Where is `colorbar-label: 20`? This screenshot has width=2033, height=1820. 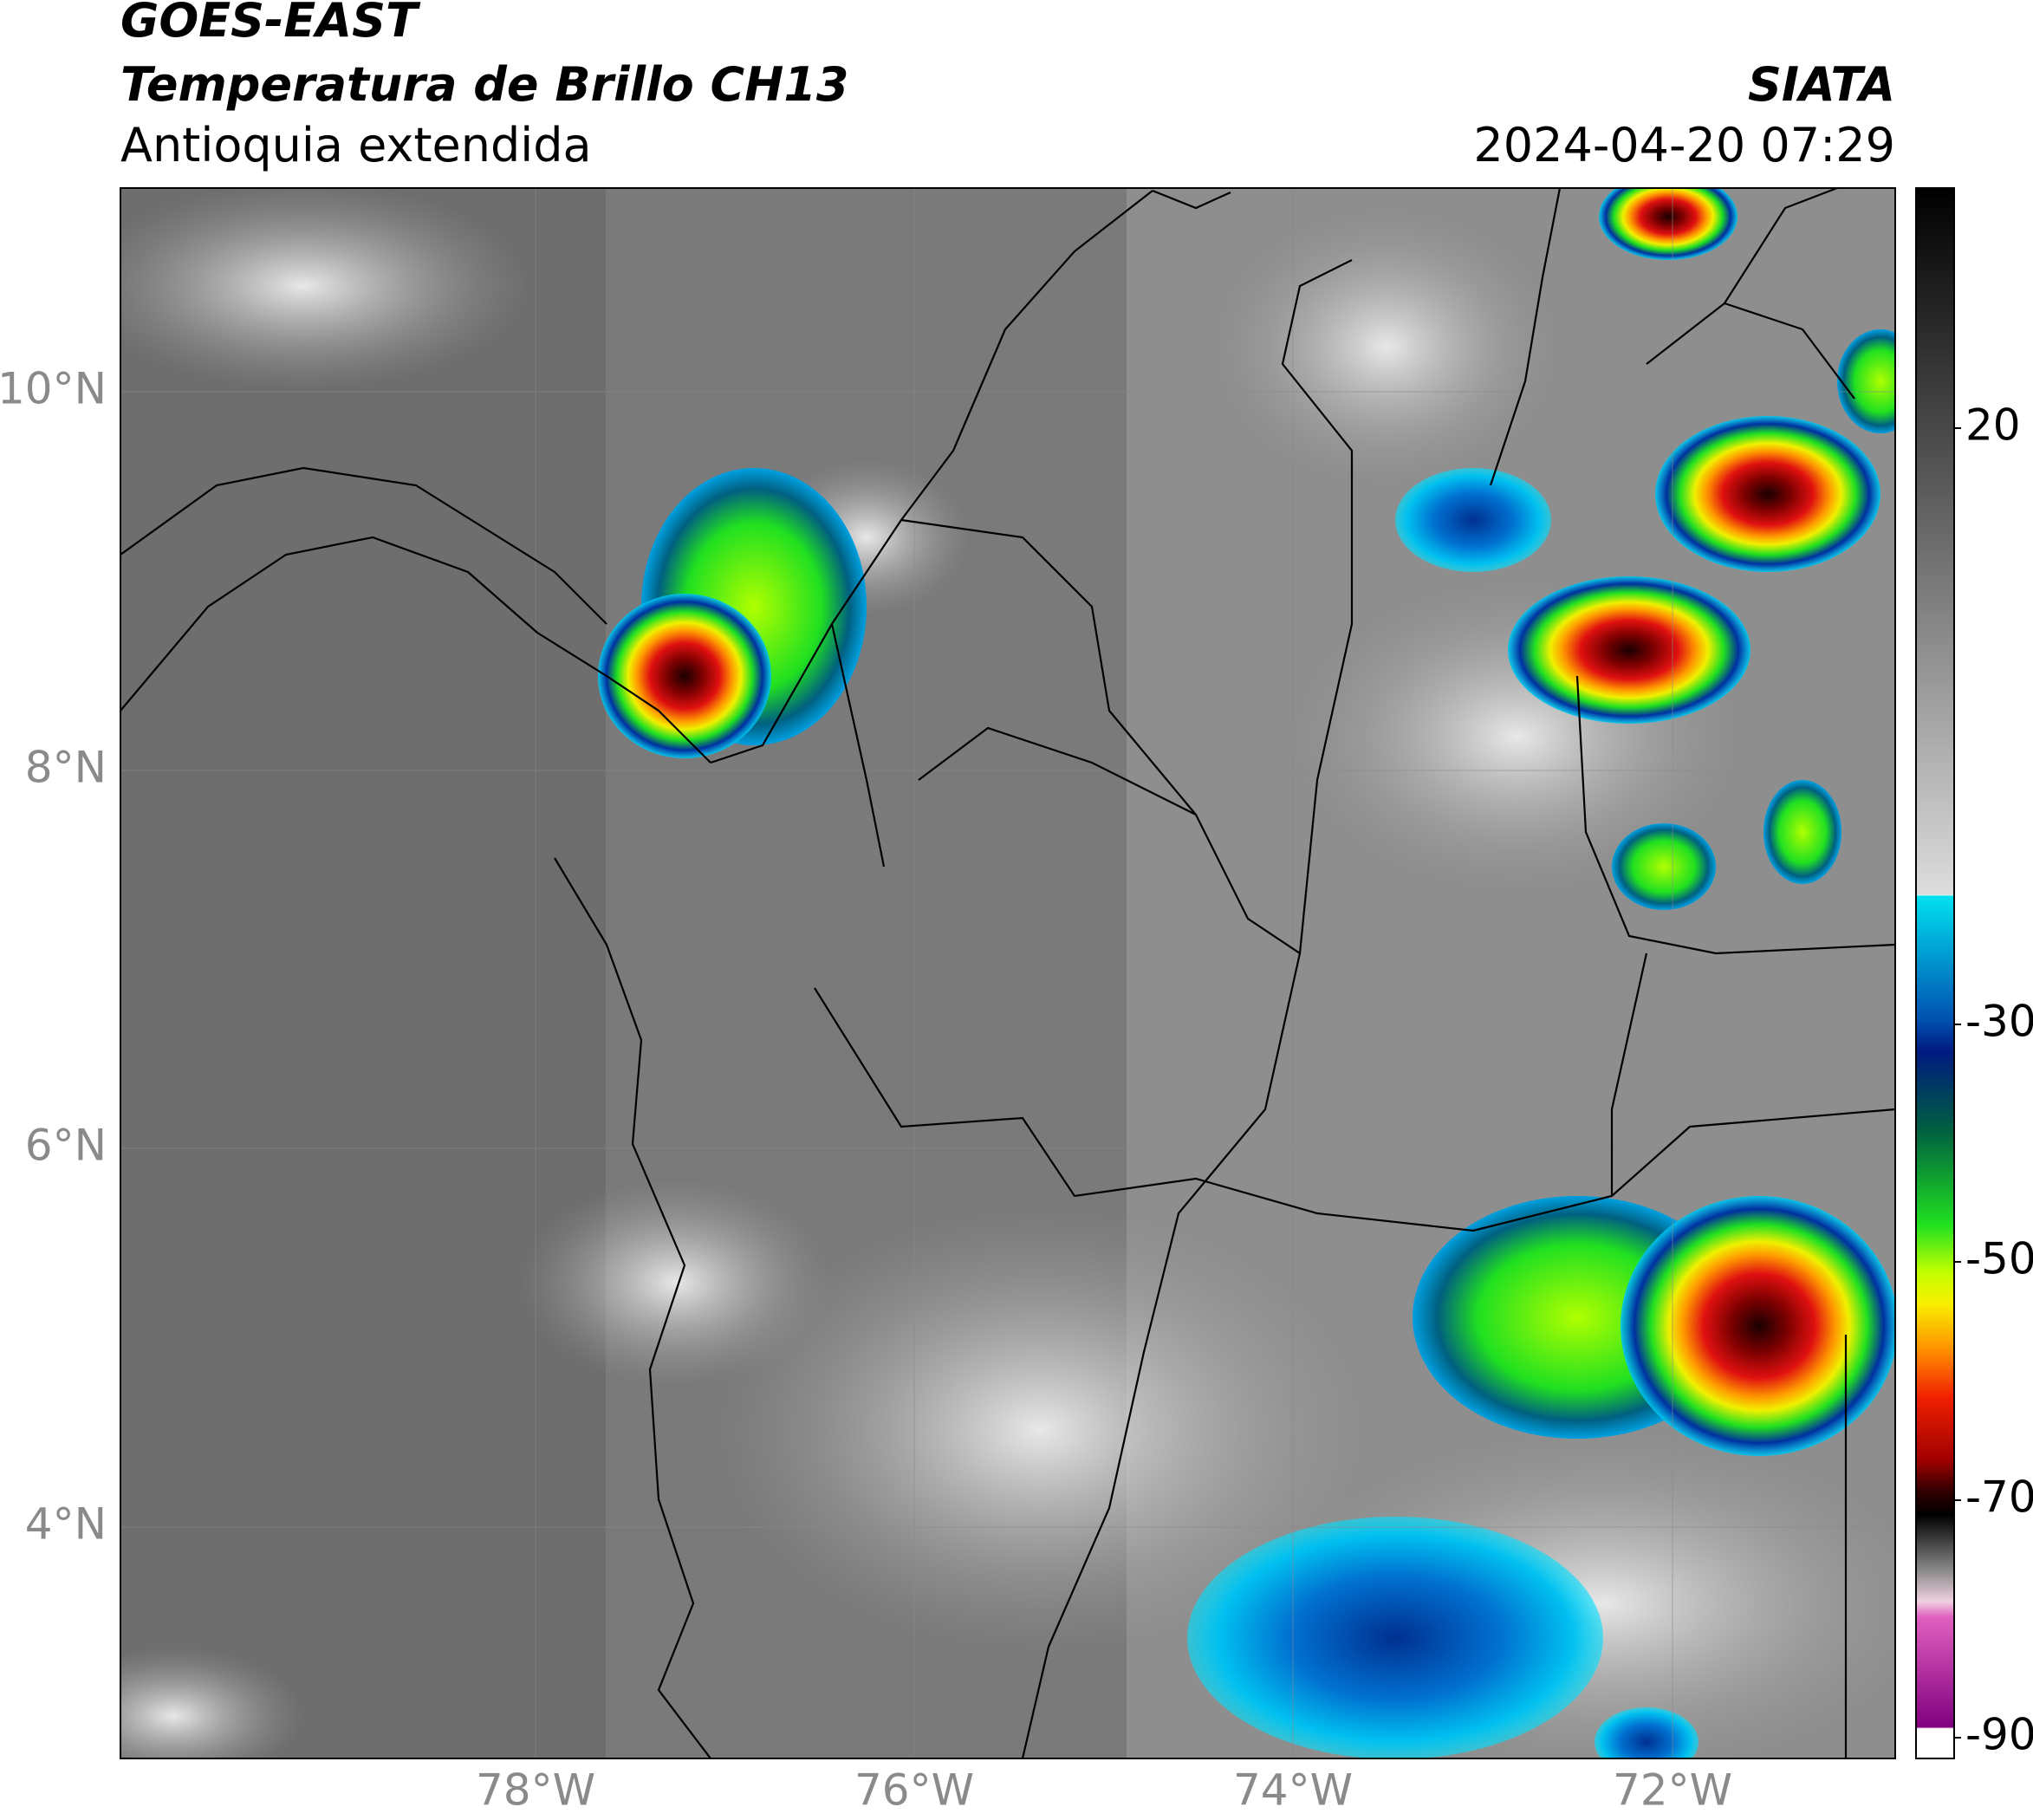
colorbar-label: 20 is located at coordinates (1993, 425).